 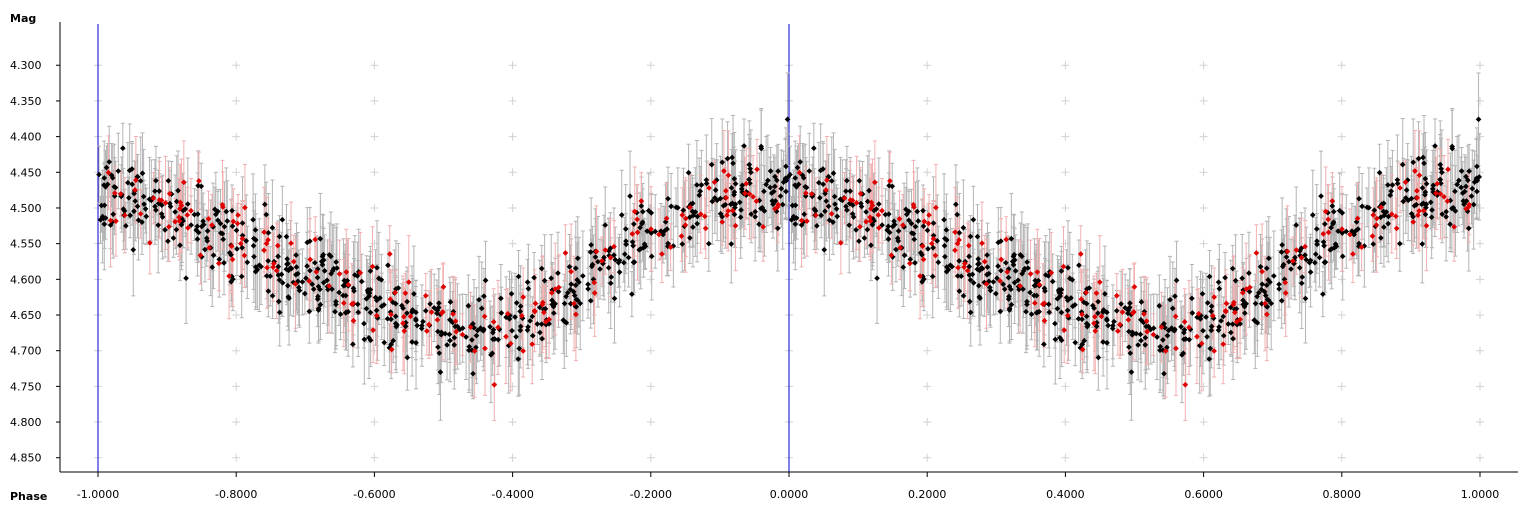 What do you see at coordinates (26, 422) in the screenshot?
I see `y-tick-label: 4.800` at bounding box center [26, 422].